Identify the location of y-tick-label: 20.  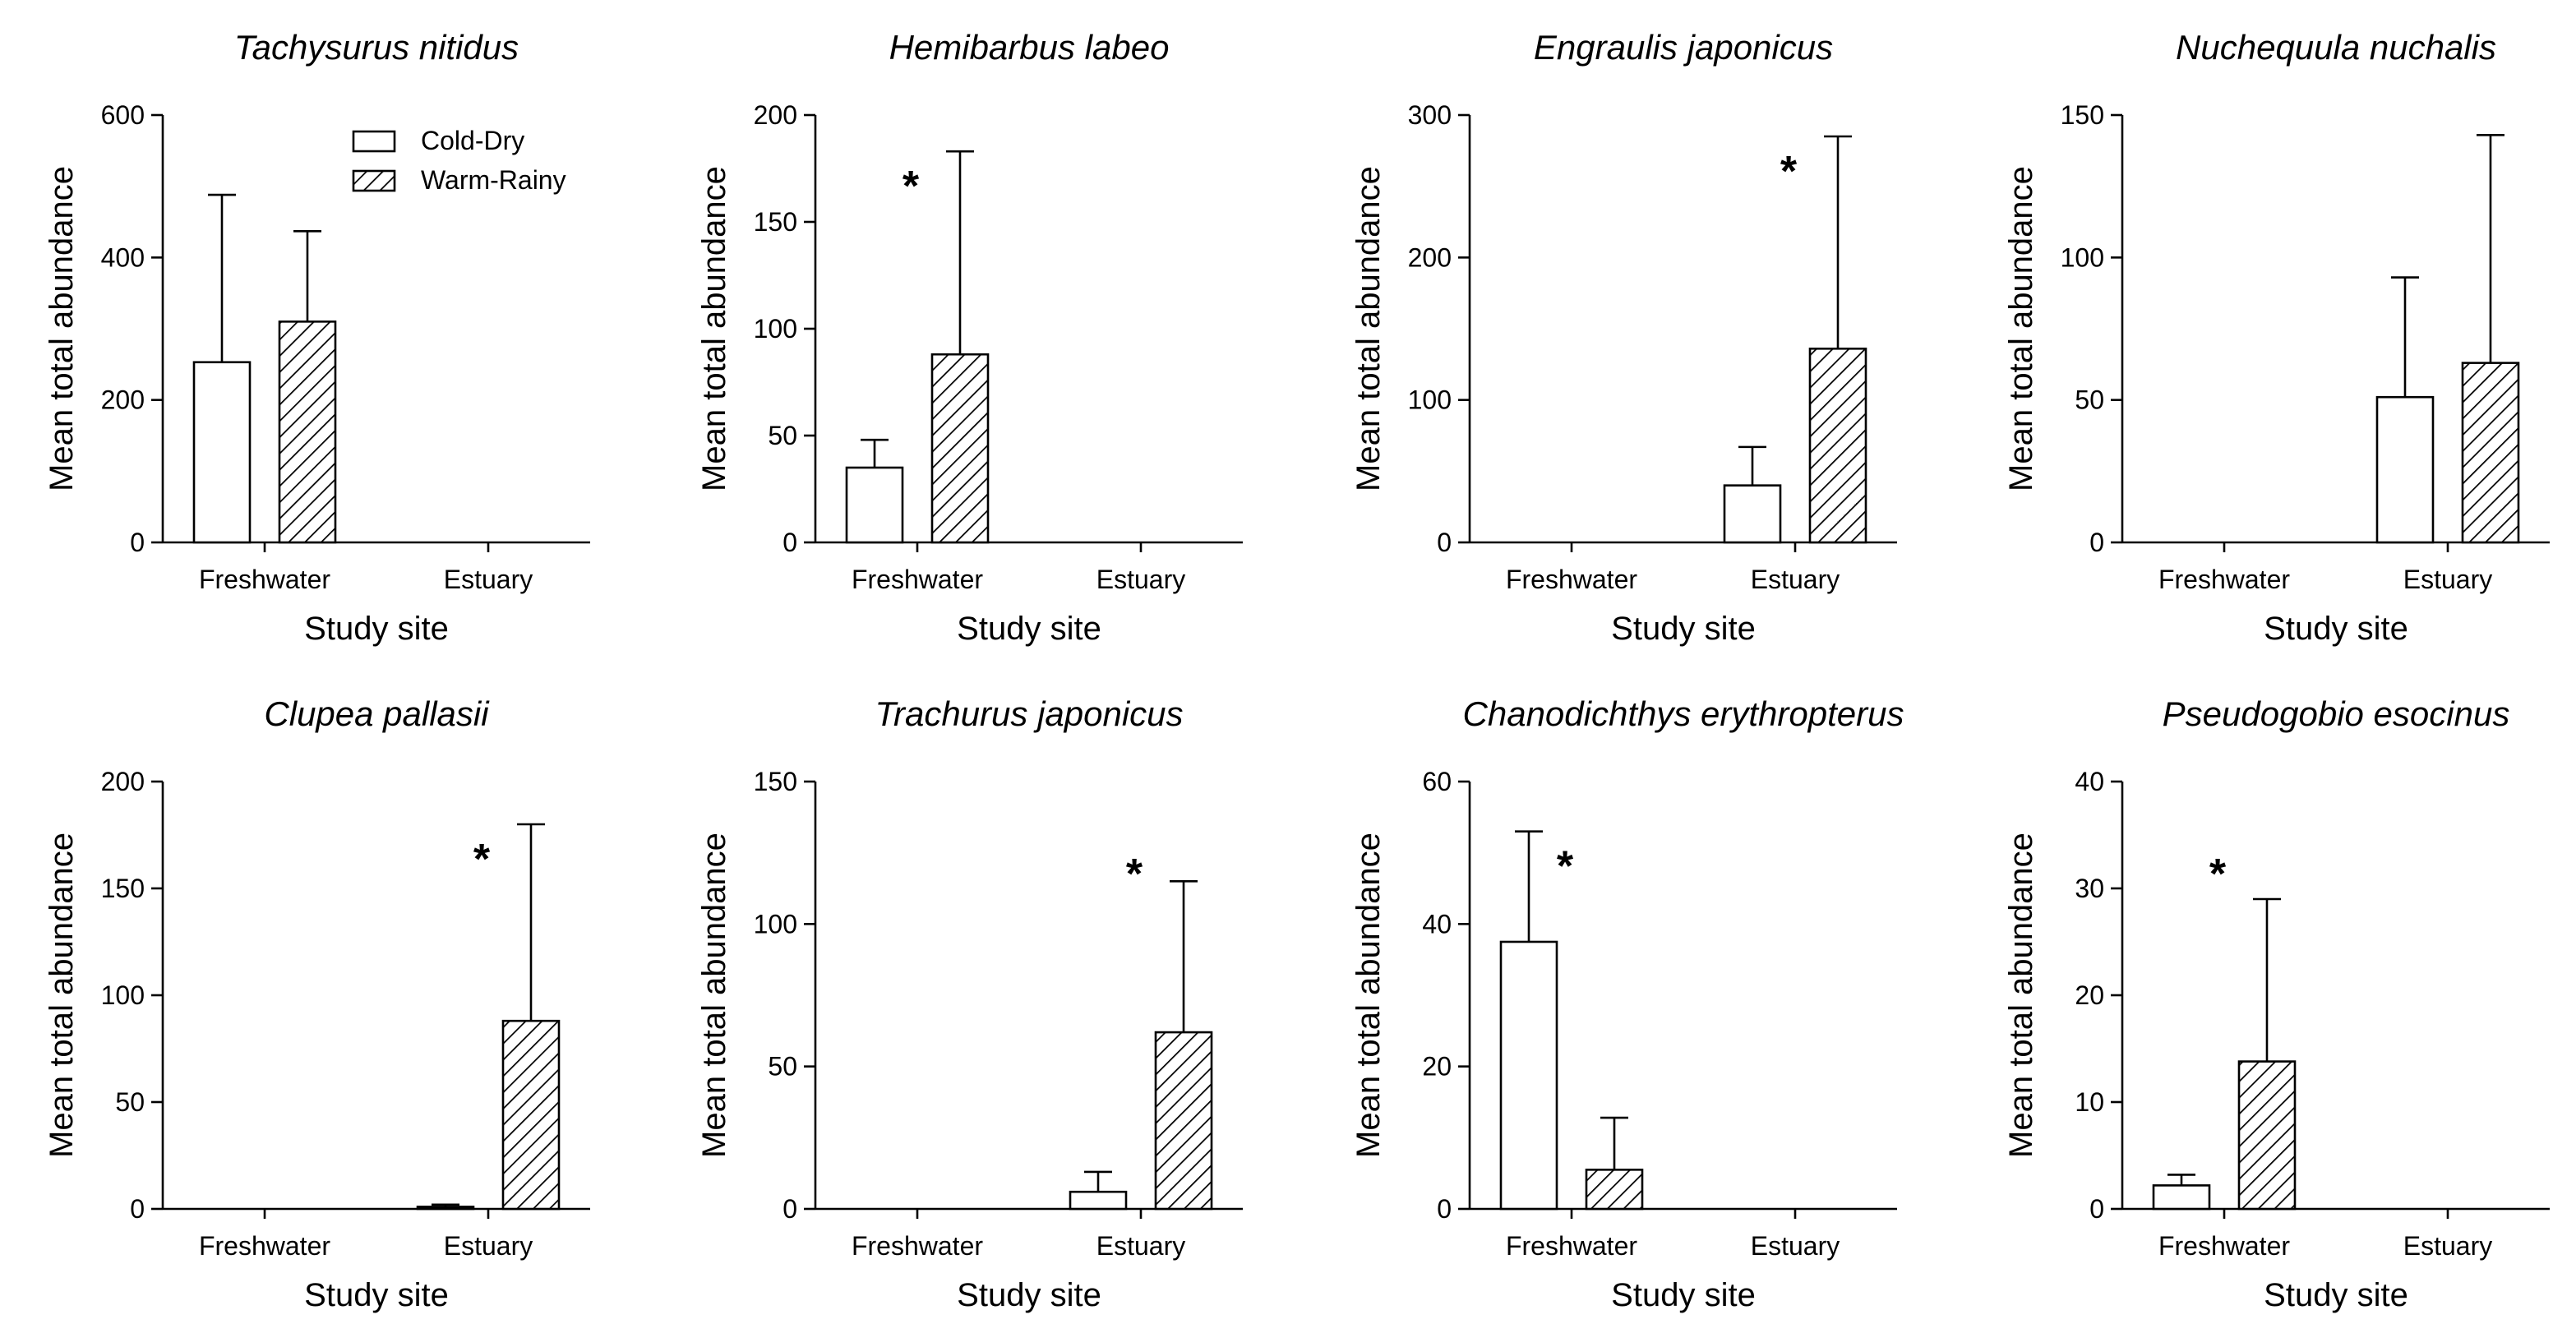
(2089, 995).